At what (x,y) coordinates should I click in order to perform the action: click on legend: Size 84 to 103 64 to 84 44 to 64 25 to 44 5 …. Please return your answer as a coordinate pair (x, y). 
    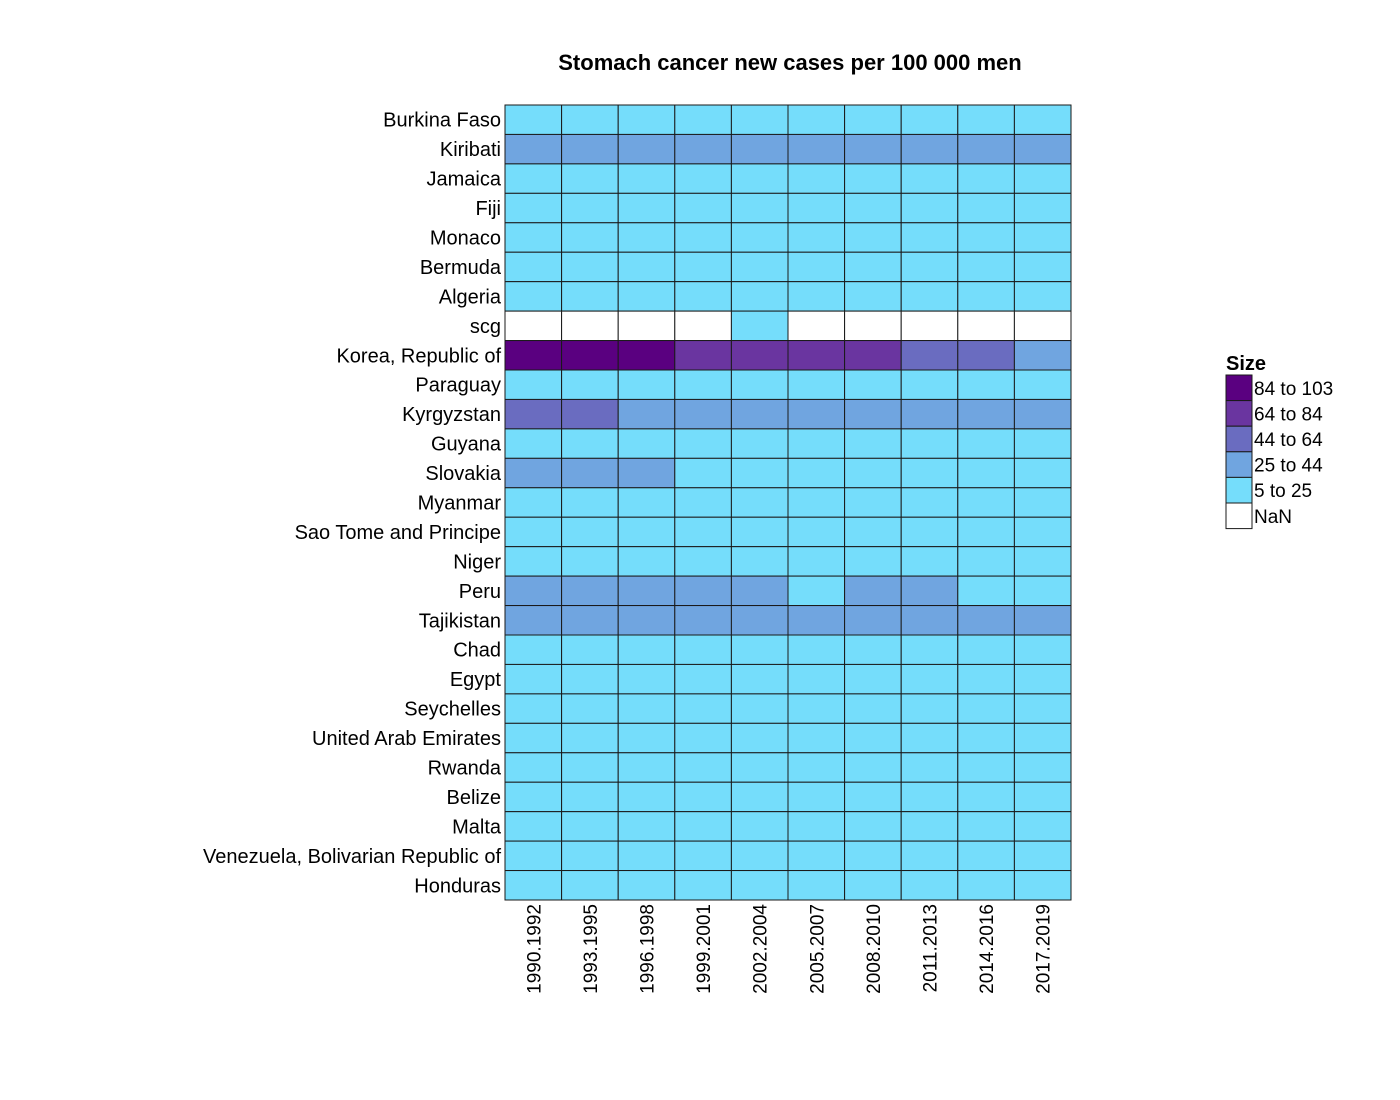
    Looking at the image, I should click on (1279, 441).